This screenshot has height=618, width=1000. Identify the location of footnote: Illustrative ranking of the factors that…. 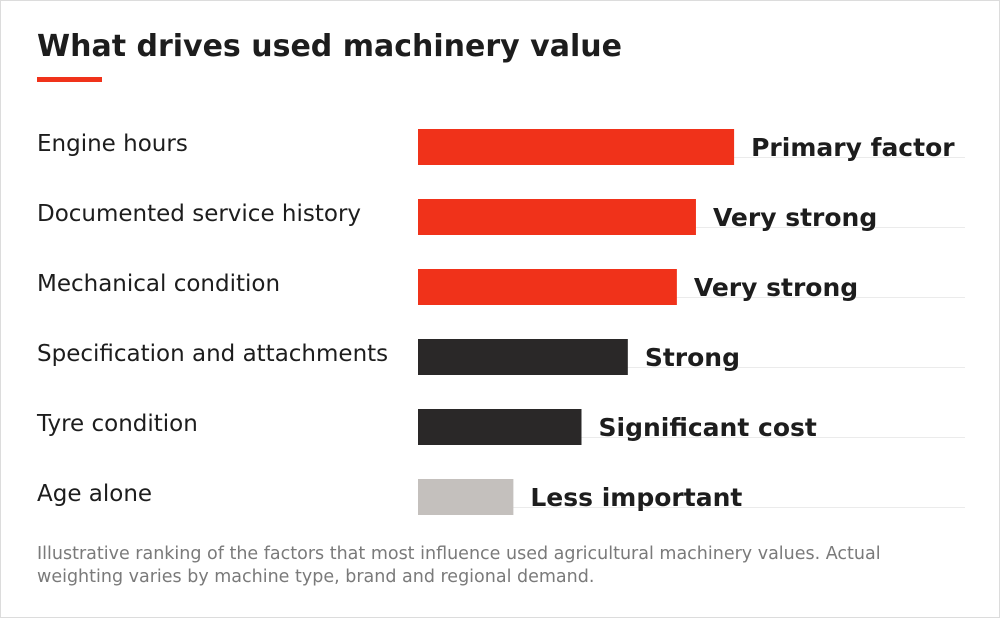
(459, 565).